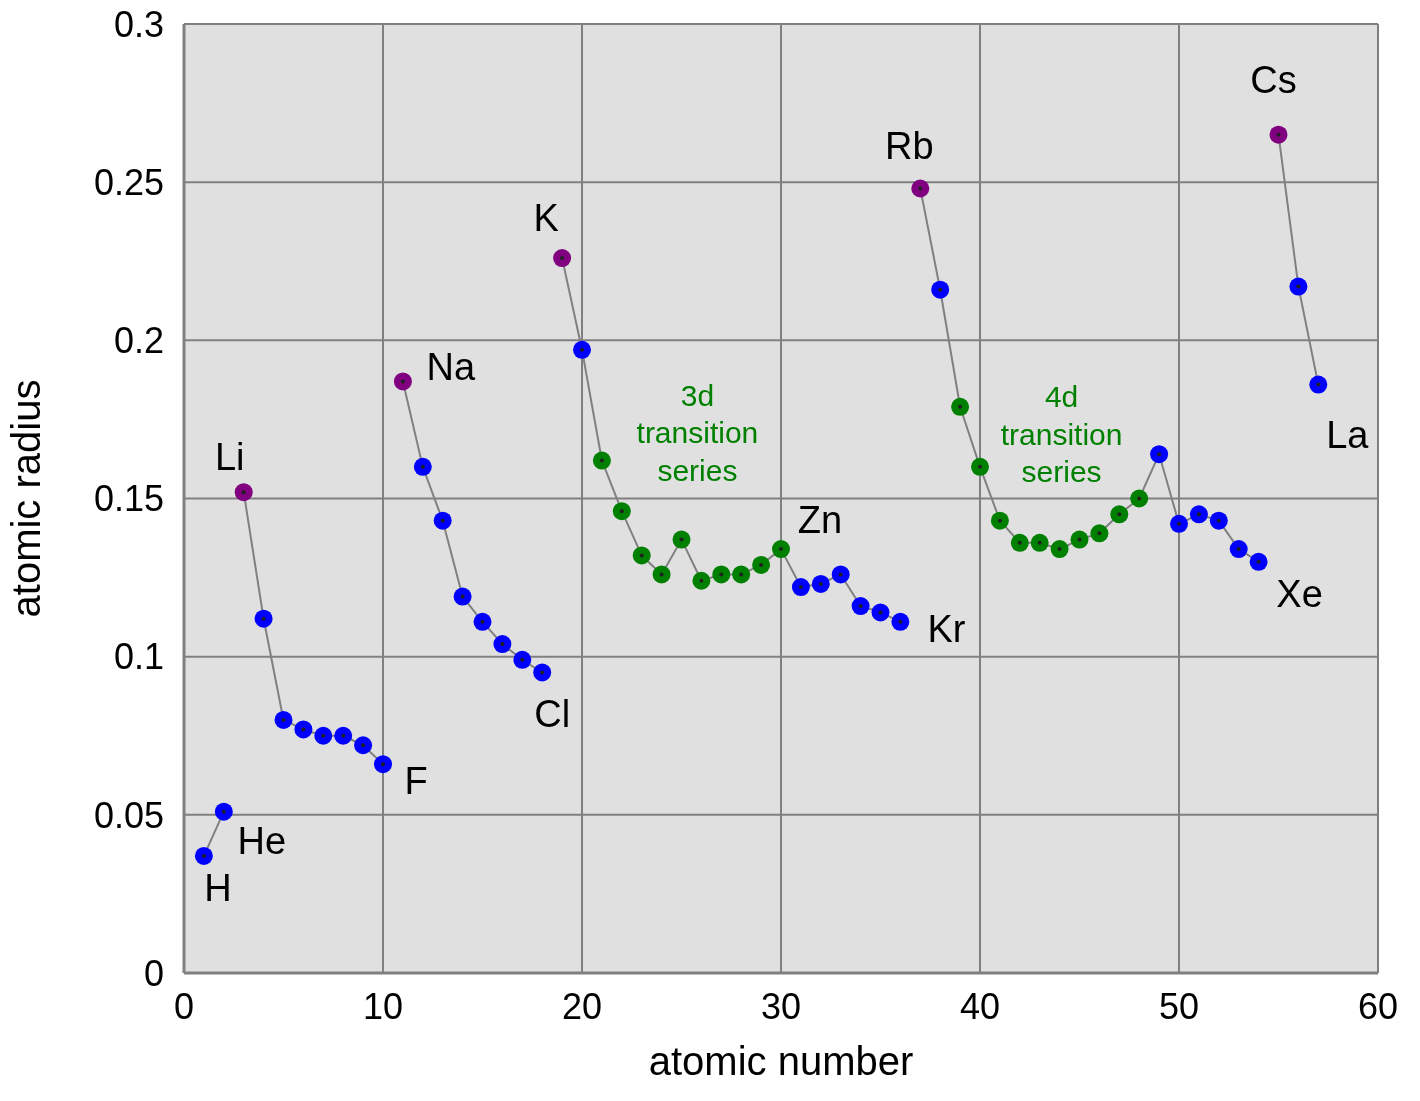 The image size is (1420, 1101). I want to click on x-tick-label: 60, so click(1378, 1006).